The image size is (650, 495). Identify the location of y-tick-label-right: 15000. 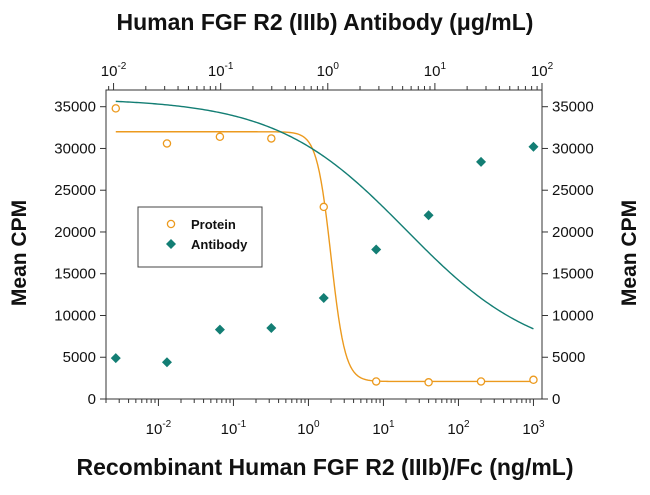
(573, 274).